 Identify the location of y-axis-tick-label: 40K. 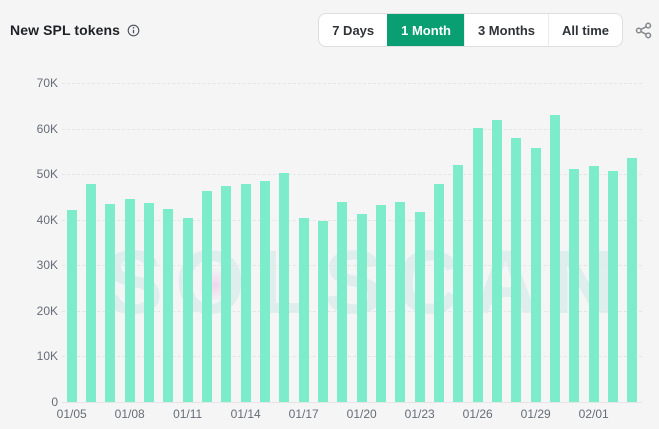
(47, 219).